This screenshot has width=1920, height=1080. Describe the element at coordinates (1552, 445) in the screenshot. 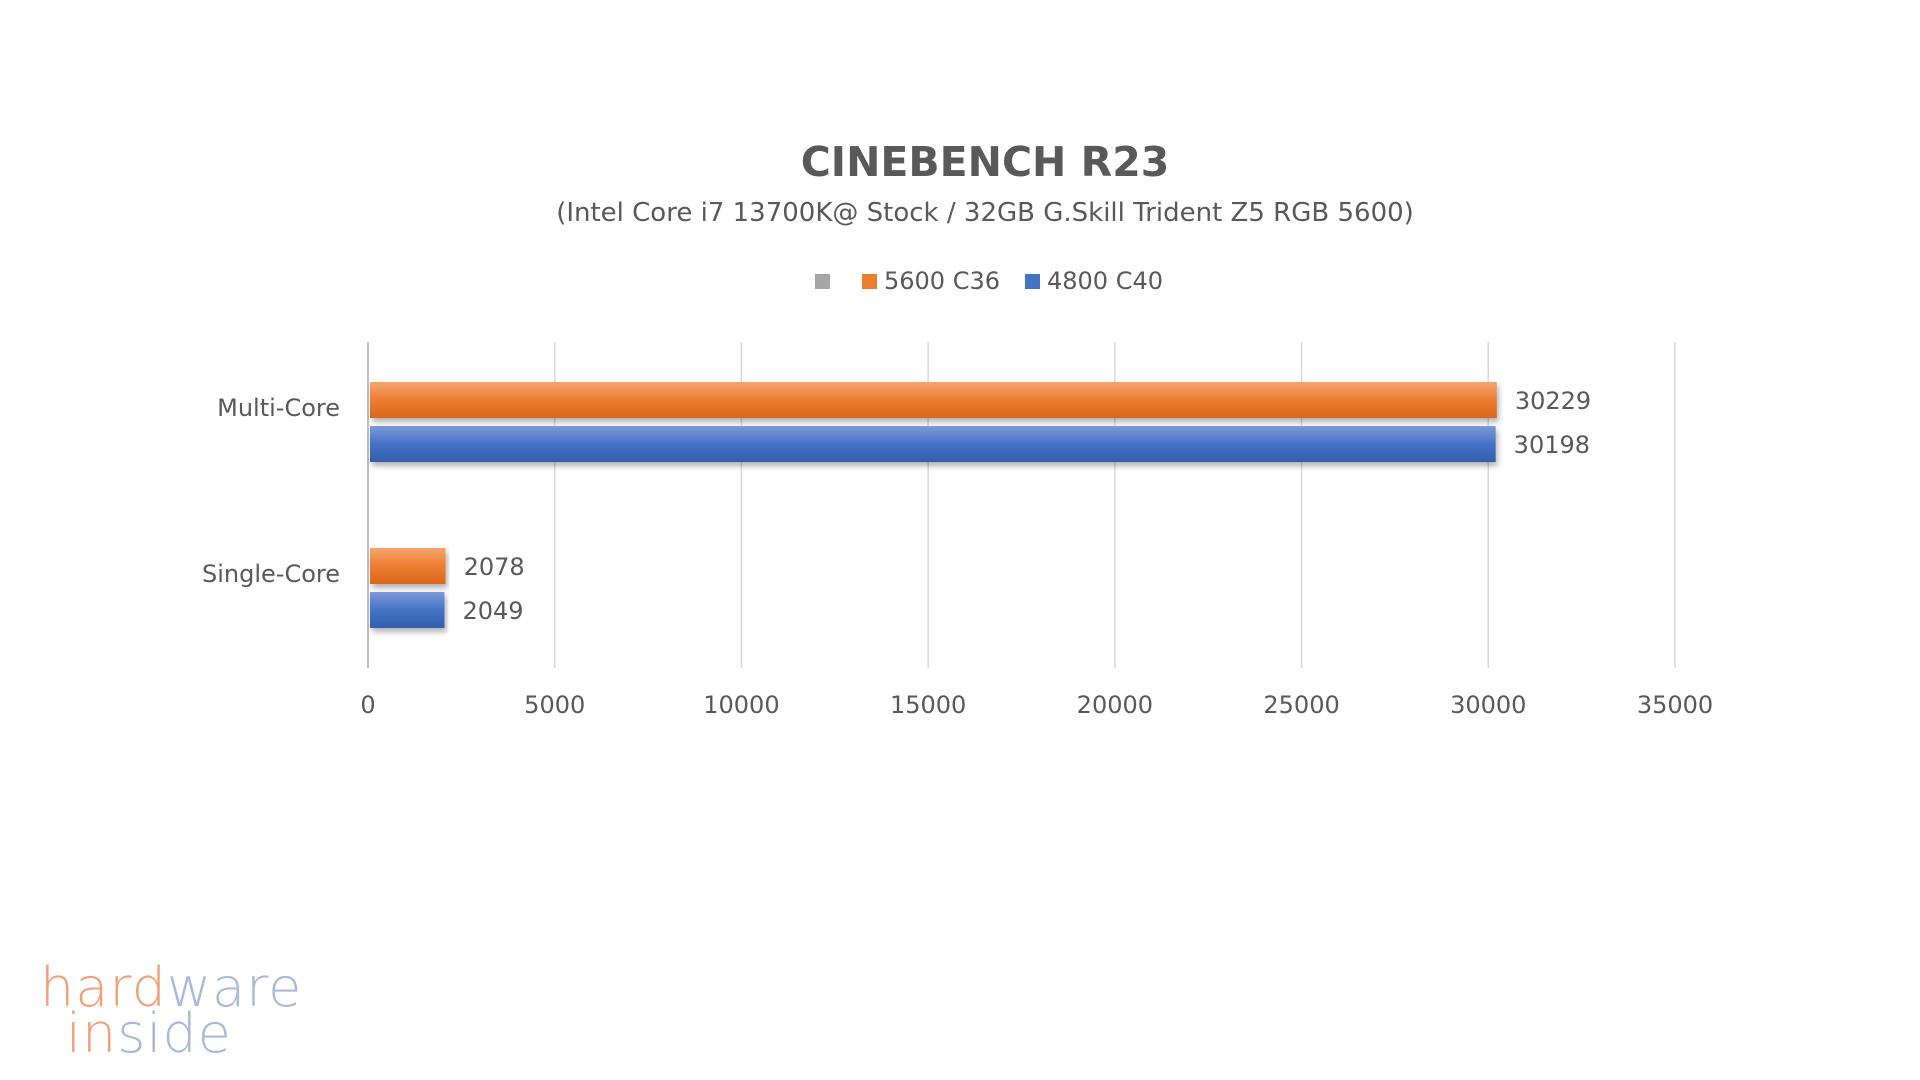

I see `data-label: 30198` at that location.